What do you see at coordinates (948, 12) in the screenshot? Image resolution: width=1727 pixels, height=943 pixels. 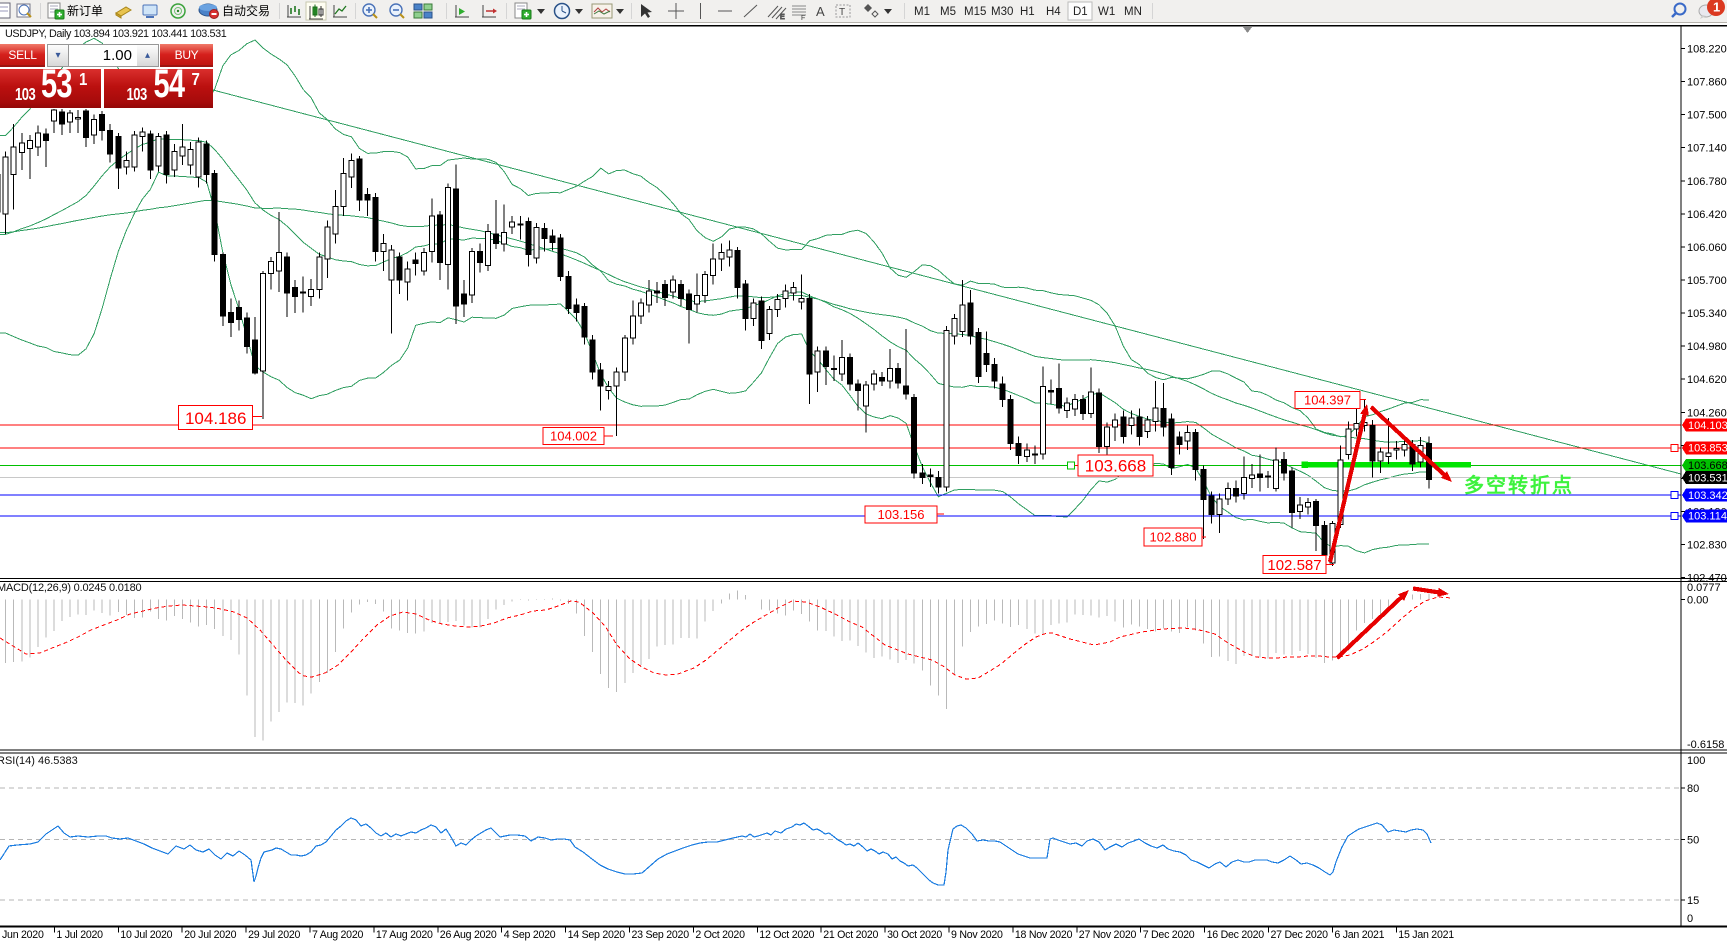 I see `svg-text: M5` at bounding box center [948, 12].